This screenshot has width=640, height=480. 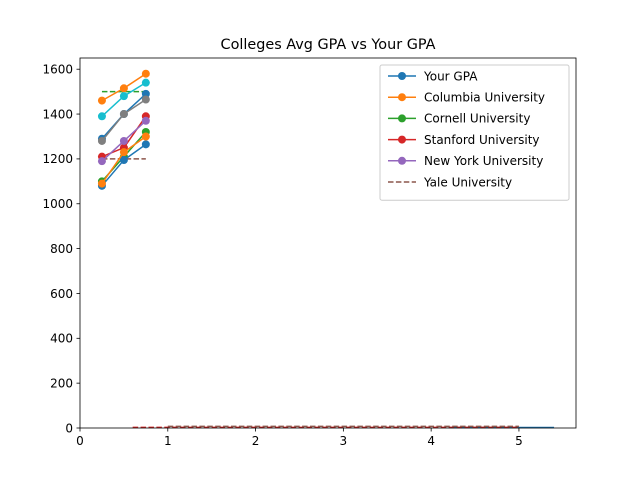 I want to click on x-tick-label-1: 1, so click(x=168, y=441).